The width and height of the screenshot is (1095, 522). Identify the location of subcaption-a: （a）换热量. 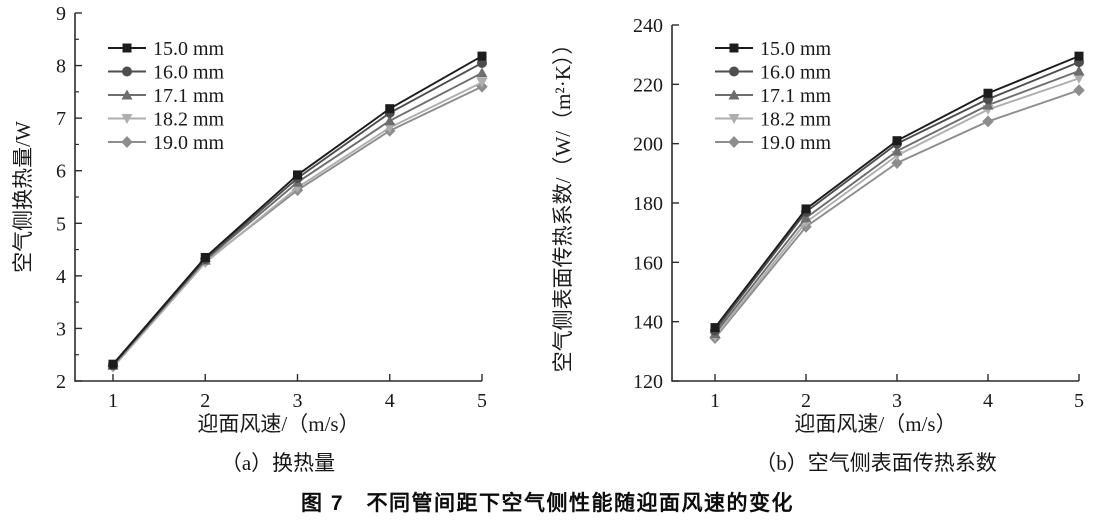
(278, 463).